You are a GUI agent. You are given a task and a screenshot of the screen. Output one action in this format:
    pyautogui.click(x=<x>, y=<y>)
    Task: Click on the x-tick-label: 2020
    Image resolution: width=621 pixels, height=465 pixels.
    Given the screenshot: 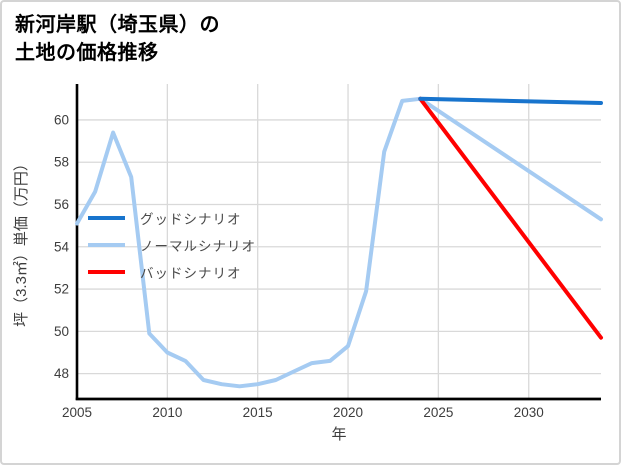 What is the action you would take?
    pyautogui.click(x=348, y=412)
    